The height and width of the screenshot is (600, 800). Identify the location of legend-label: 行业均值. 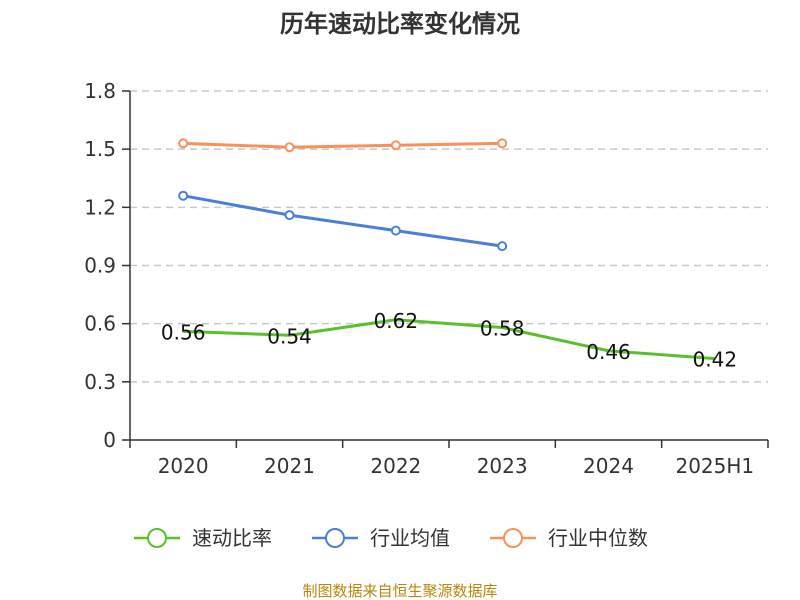
(410, 538).